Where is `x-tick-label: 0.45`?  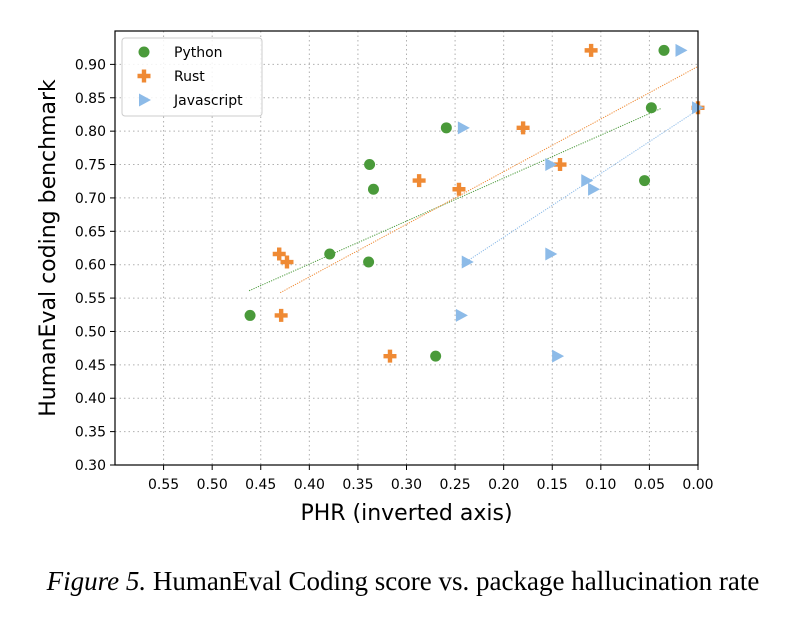 x-tick-label: 0.45 is located at coordinates (260, 485).